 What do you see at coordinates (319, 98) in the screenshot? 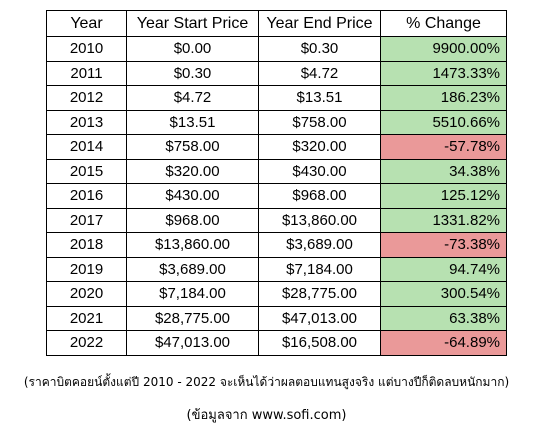
I see `cell-year-end-price: $13.51` at bounding box center [319, 98].